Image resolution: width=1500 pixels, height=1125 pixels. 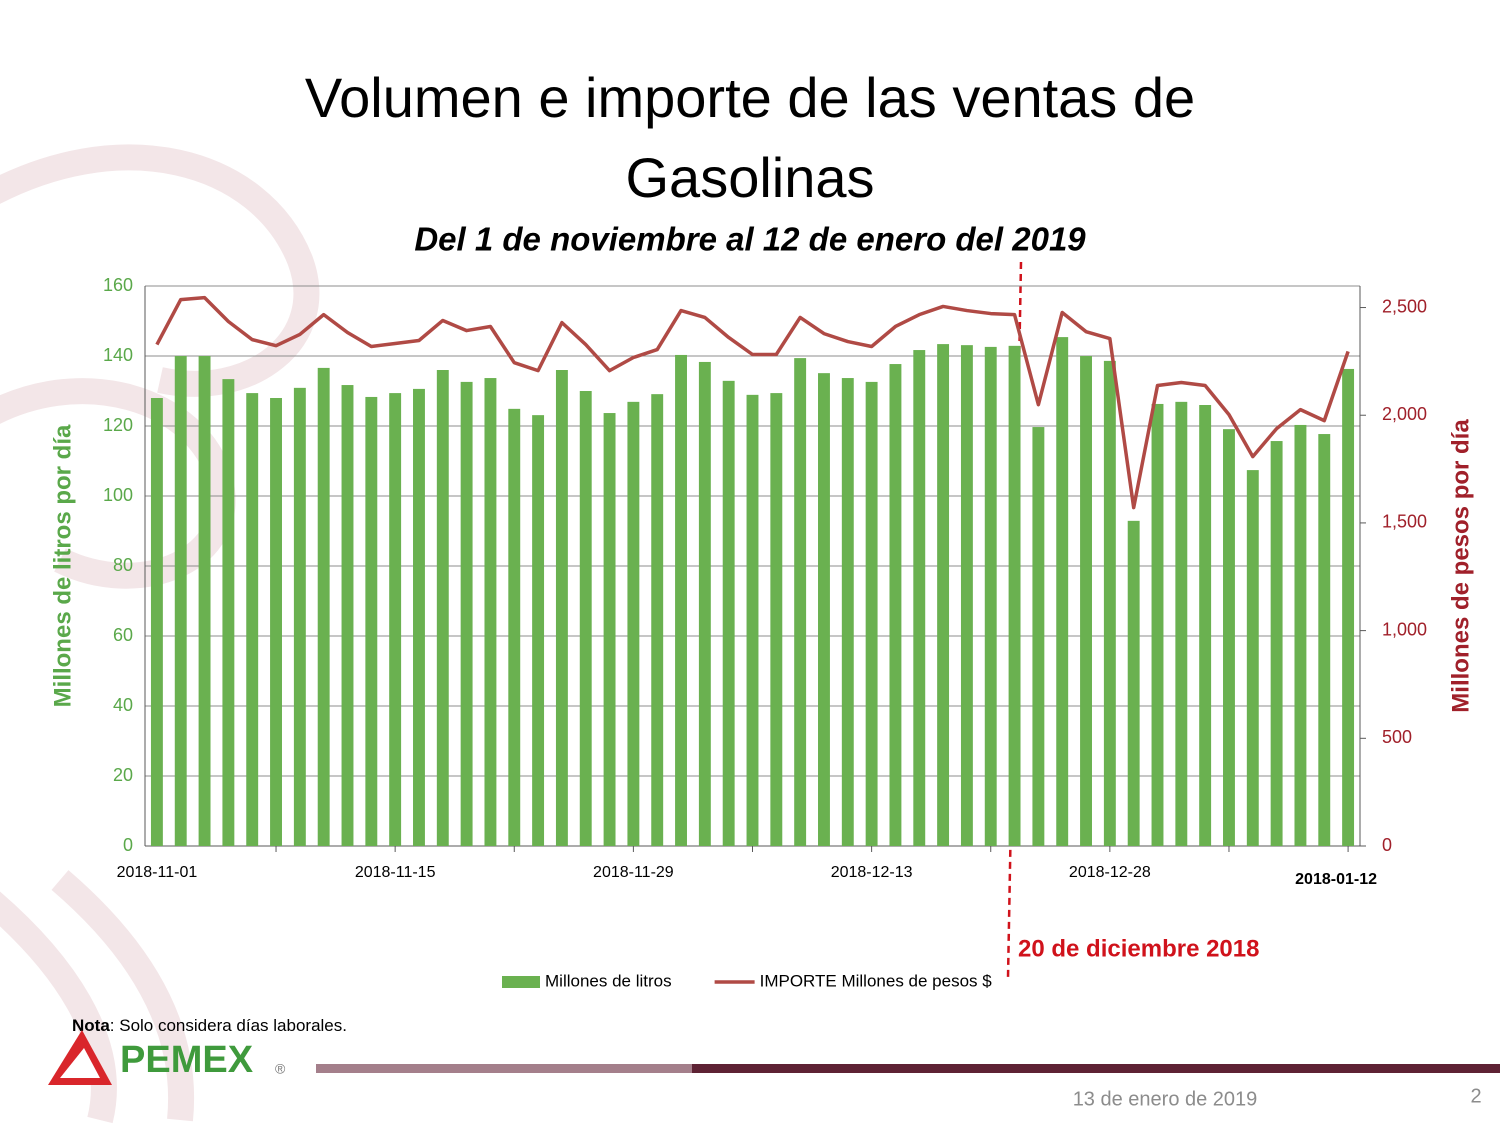 I want to click on y-tick-label: 100, so click(x=118, y=495).